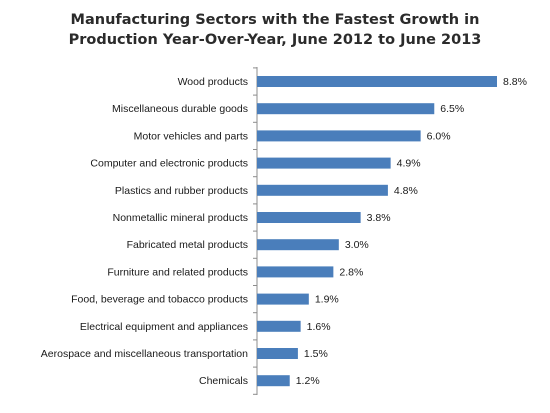  I want to click on data-label: 1.9%, so click(327, 300).